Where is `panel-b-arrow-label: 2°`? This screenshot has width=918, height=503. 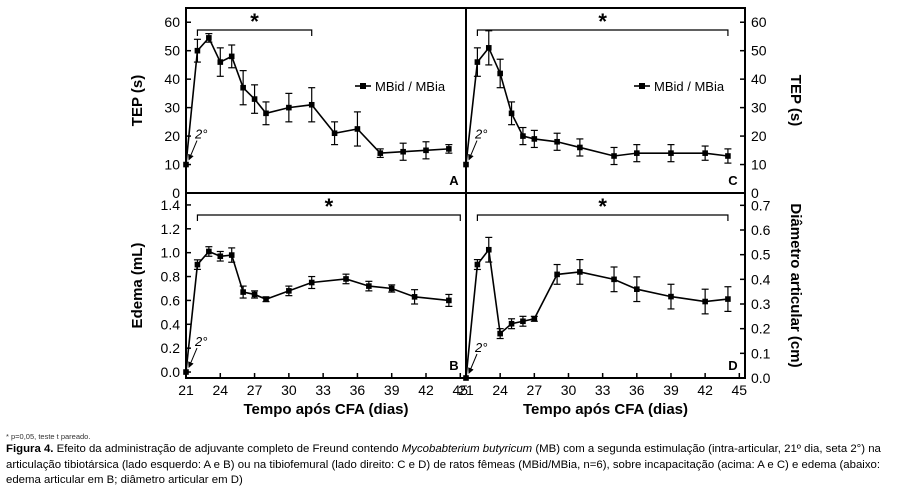
panel-b-arrow-label: 2° is located at coordinates (200, 341).